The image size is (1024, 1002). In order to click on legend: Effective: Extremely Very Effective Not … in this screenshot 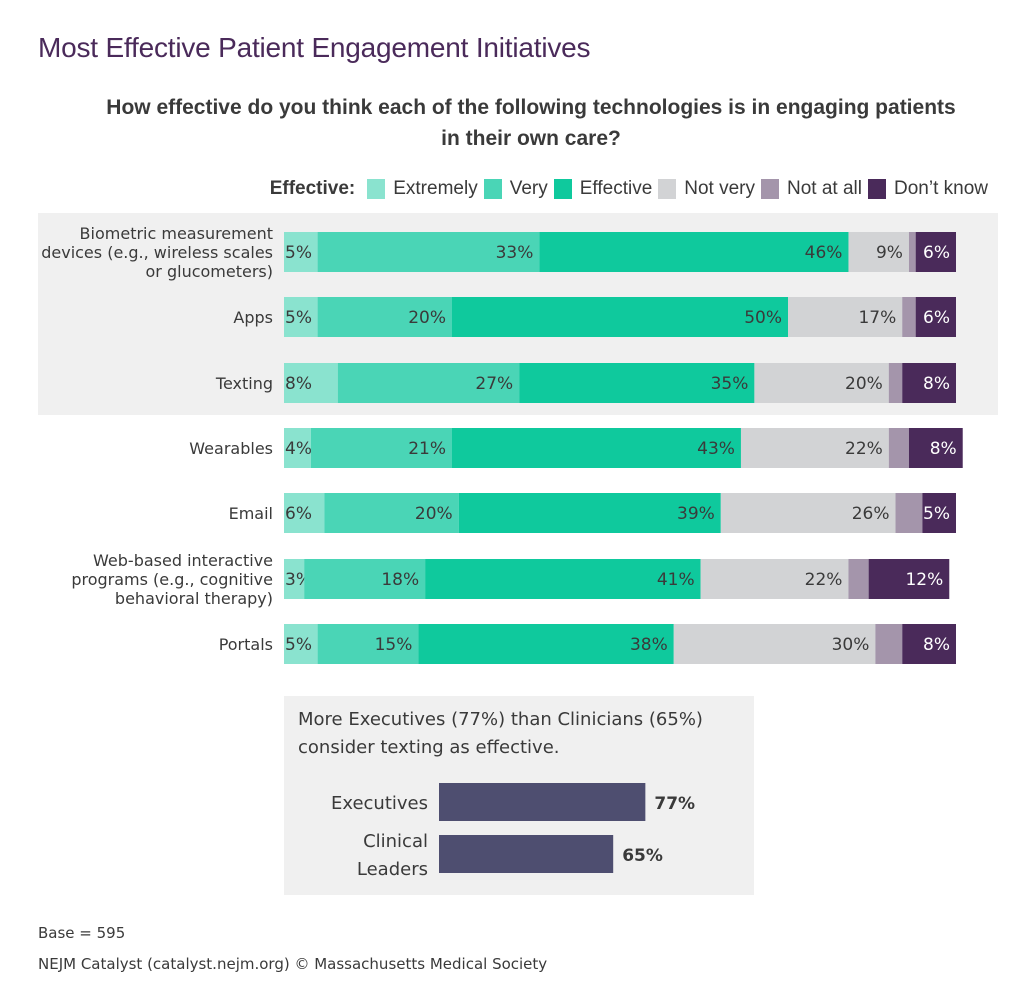, I will do `click(630, 189)`.